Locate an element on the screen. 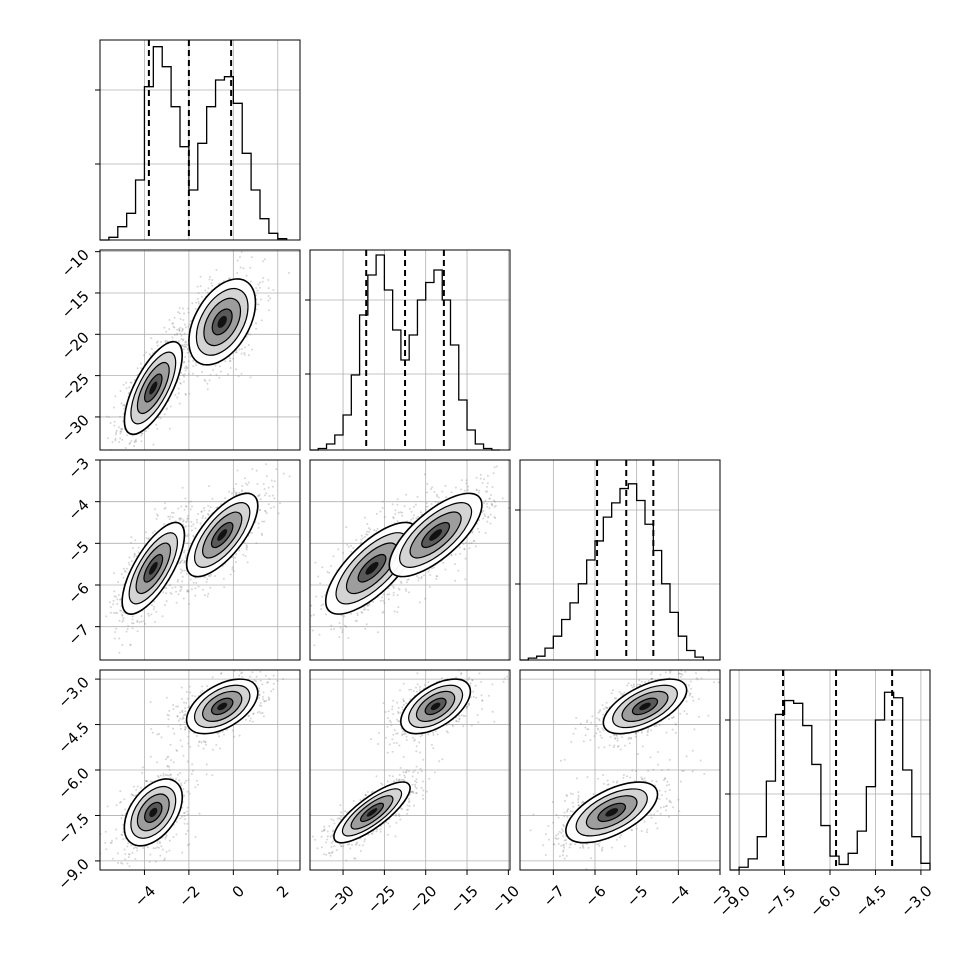 Image resolution: width=970 pixels, height=970 pixels. panel-frame is located at coordinates (410, 560).